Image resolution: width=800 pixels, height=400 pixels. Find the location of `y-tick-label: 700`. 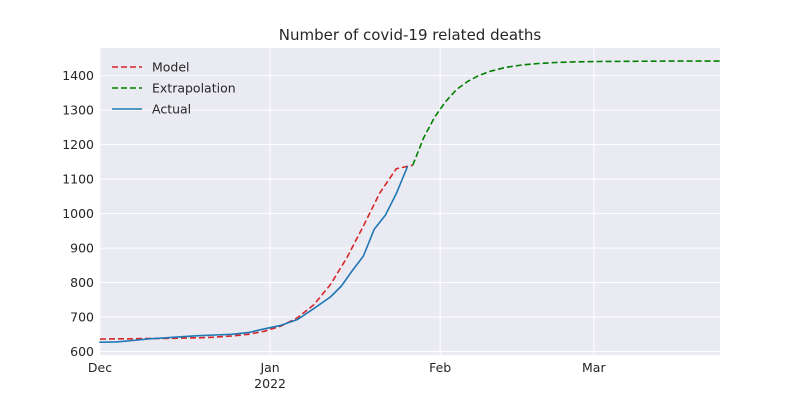

y-tick-label: 700 is located at coordinates (82, 317).